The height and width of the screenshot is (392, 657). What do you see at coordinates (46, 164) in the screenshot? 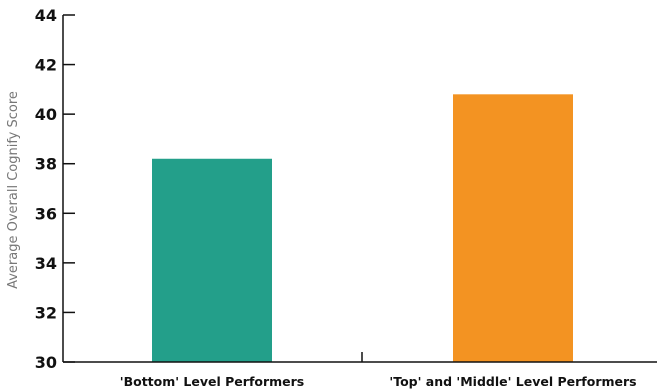
I see `y-tick-label: 38` at bounding box center [46, 164].